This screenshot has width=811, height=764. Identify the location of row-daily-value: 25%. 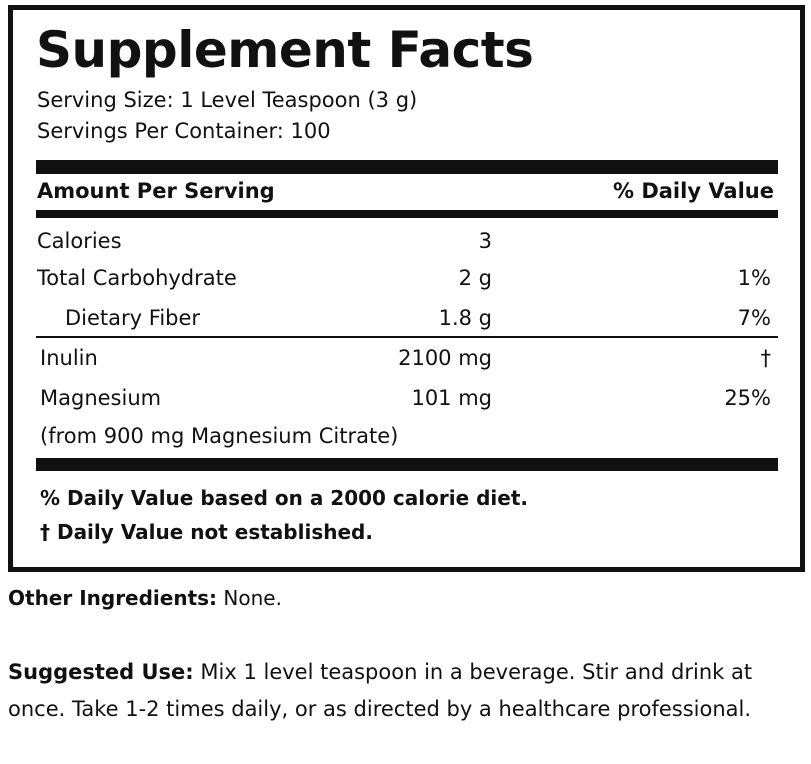
(747, 398).